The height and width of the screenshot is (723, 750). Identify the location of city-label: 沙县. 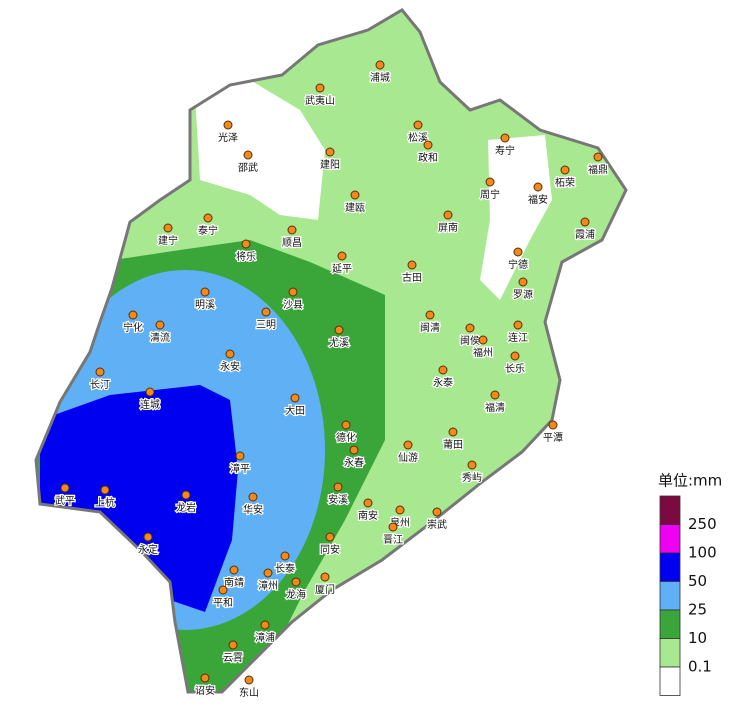
(293, 305).